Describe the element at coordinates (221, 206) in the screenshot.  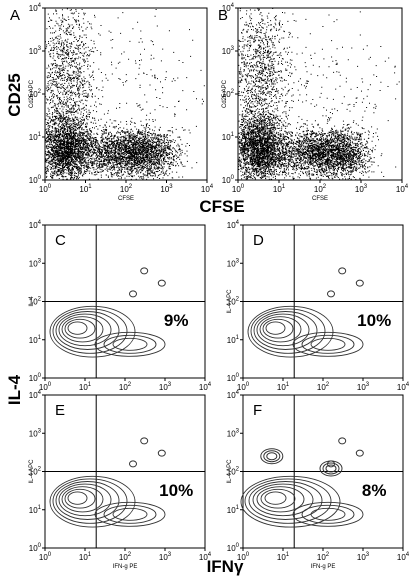
I see `x-label: CFSE` at that location.